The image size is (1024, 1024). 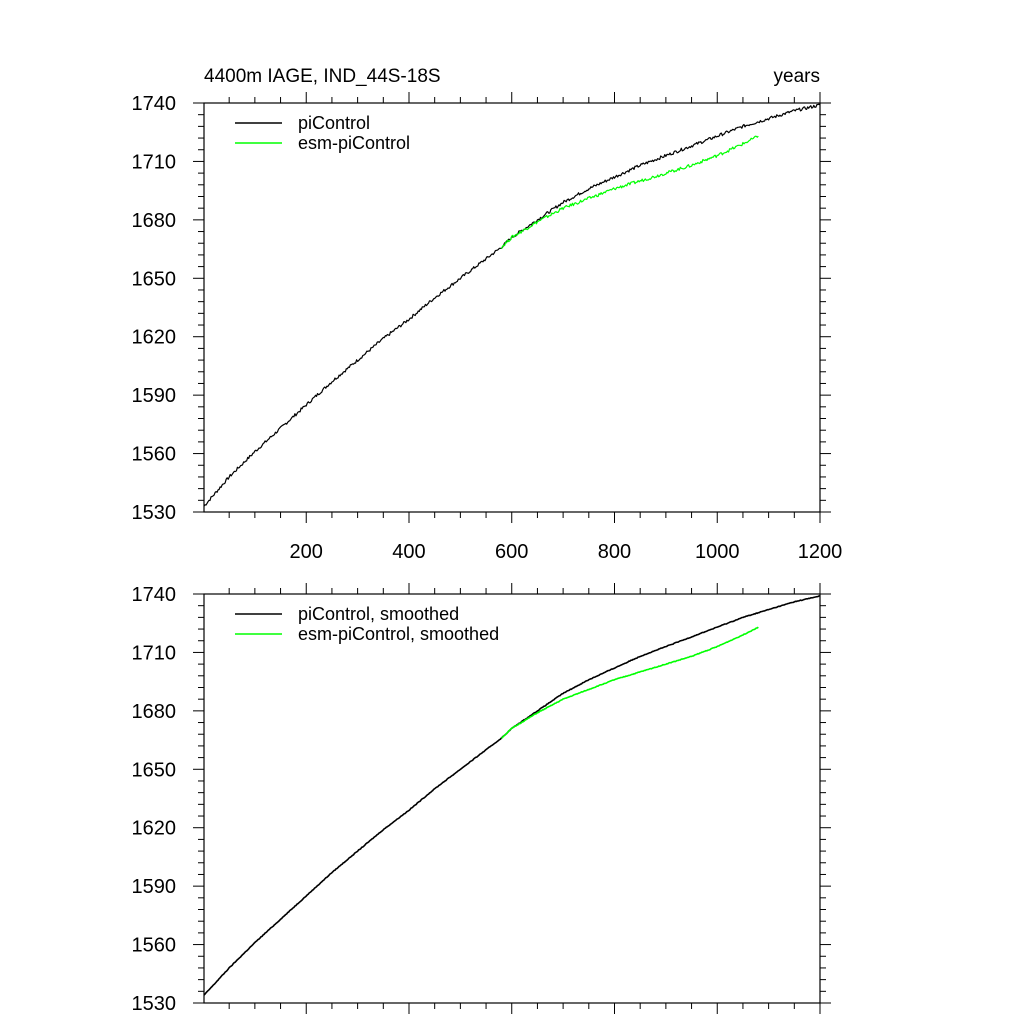 I want to click on chart-title: 4400m IAGE, IND_44S-18S, so click(x=322, y=76).